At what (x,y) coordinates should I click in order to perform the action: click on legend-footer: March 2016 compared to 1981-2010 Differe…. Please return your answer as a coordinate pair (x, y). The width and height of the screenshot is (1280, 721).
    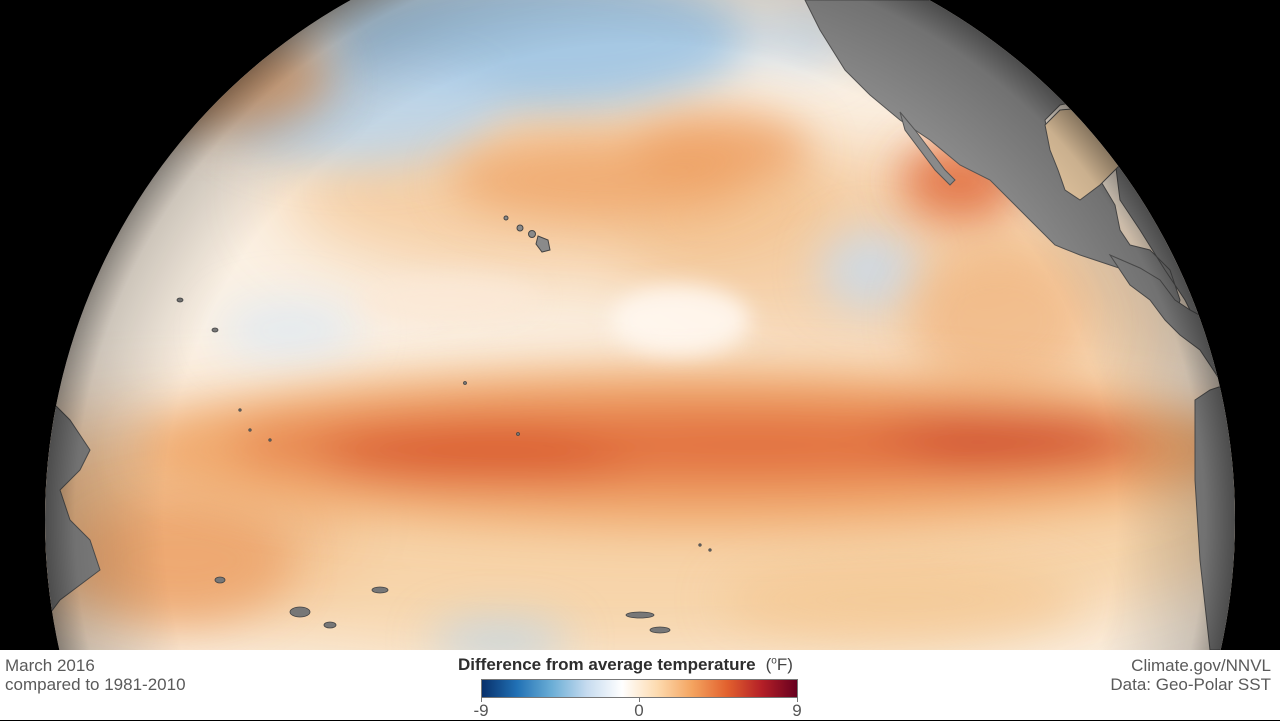
    Looking at the image, I should click on (640, 685).